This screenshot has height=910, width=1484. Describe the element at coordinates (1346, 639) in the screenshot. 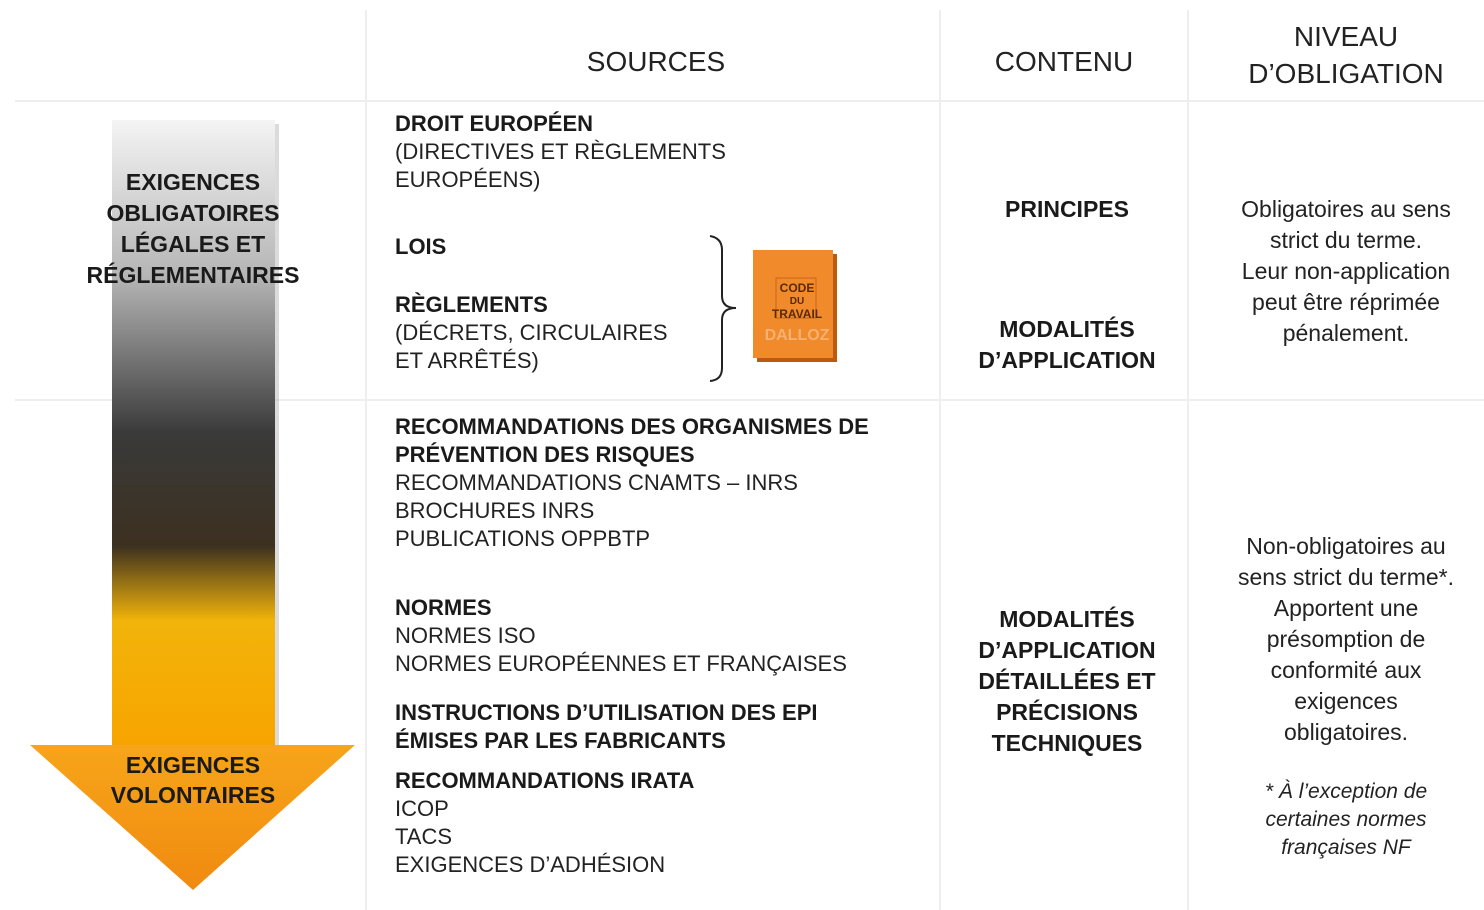

I see `niveau-text: présomption de` at that location.